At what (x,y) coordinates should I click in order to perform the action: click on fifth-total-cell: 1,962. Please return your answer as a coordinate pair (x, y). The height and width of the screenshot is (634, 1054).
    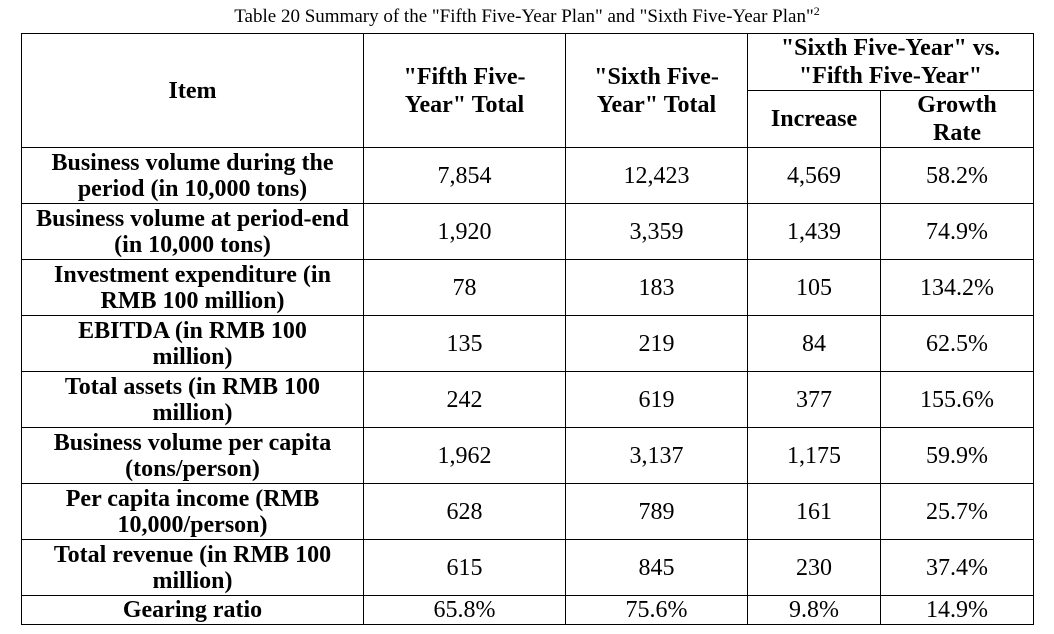
    Looking at the image, I should click on (464, 455).